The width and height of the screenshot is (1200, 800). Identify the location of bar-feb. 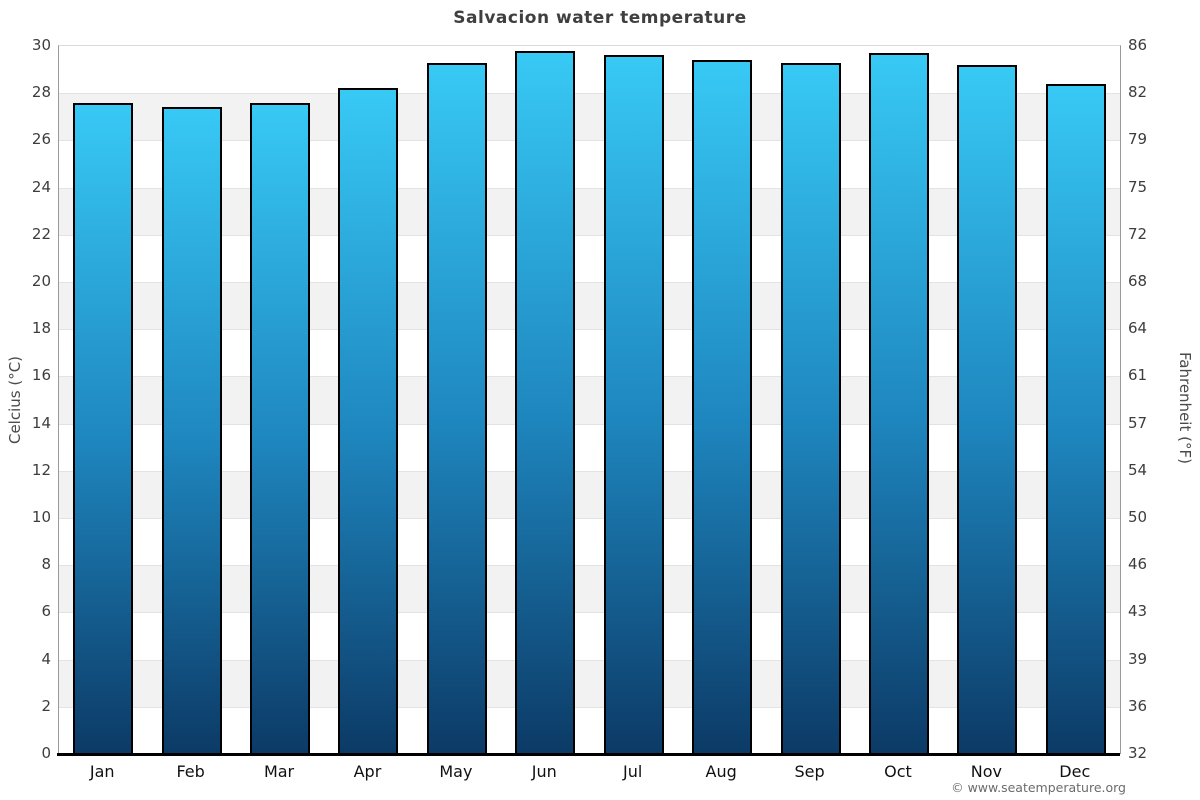
(191, 430).